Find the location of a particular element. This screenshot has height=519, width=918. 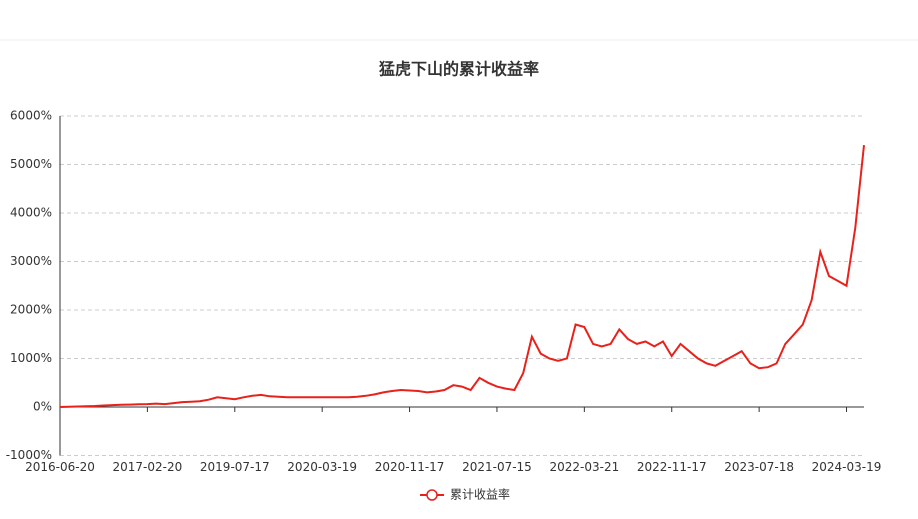

x-tick-label: 2022-11-17 is located at coordinates (672, 467).